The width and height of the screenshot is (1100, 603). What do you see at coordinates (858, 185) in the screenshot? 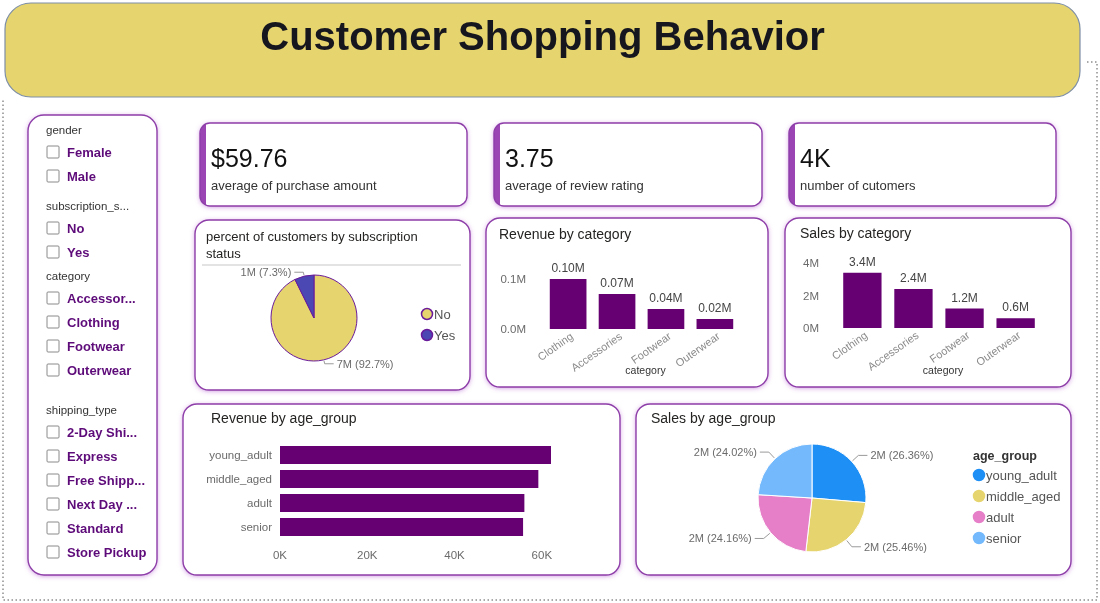
I see `text: number of cutomers` at bounding box center [858, 185].